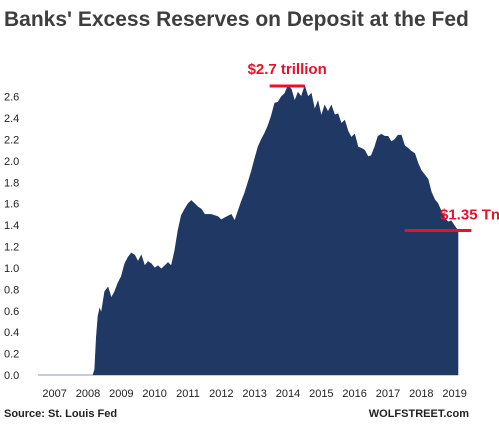 Image resolution: width=499 pixels, height=430 pixels. I want to click on x-tick-label: 2016, so click(354, 394).